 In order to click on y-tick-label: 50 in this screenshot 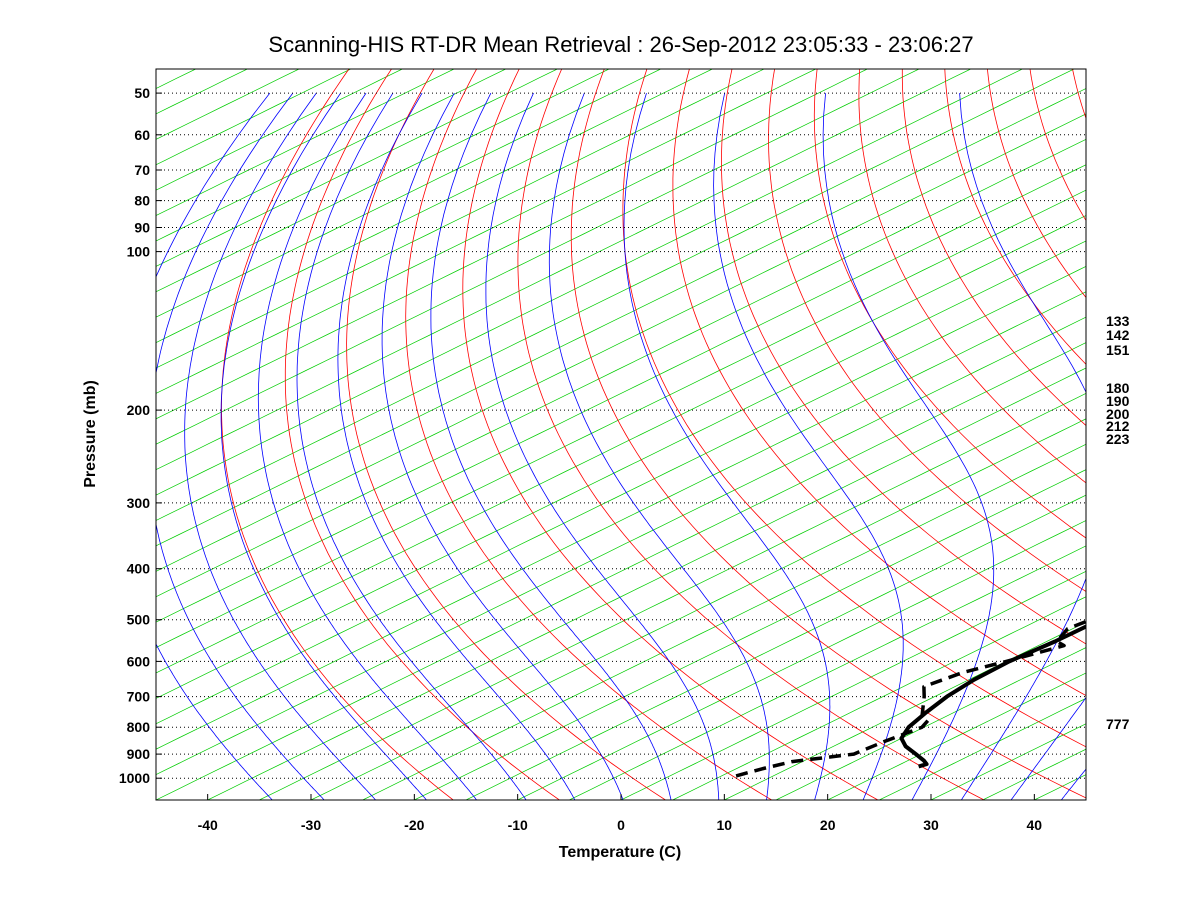, I will do `click(142, 93)`.